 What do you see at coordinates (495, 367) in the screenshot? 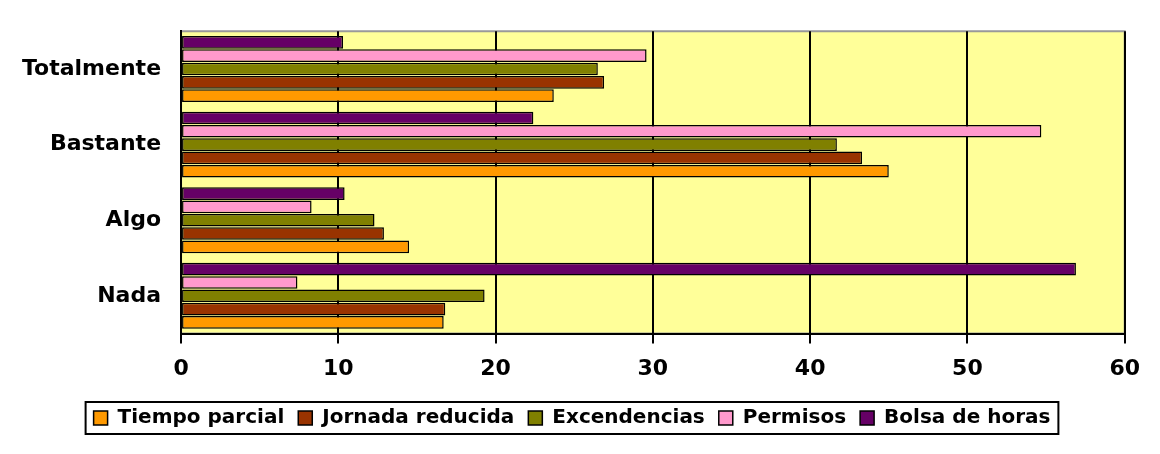
I see `x-tick-label: 20` at bounding box center [495, 367].